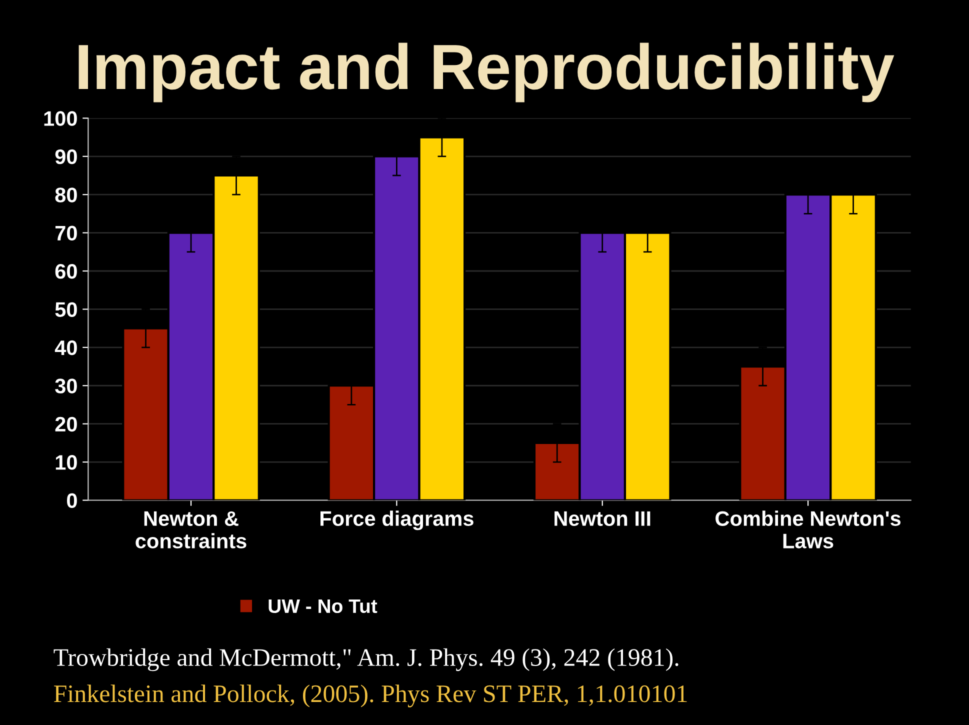 This screenshot has width=969, height=725. What do you see at coordinates (66, 424) in the screenshot?
I see `y-tick-label: 20` at bounding box center [66, 424].